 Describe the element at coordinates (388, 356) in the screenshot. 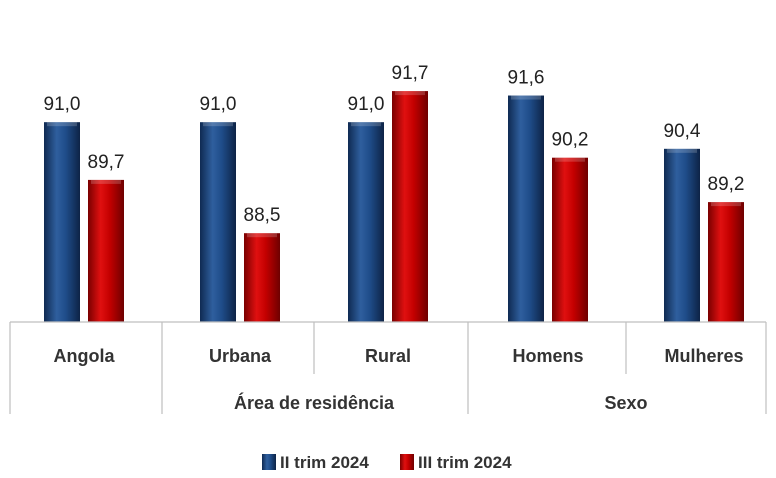

I see `category-label-rural: Rural` at that location.